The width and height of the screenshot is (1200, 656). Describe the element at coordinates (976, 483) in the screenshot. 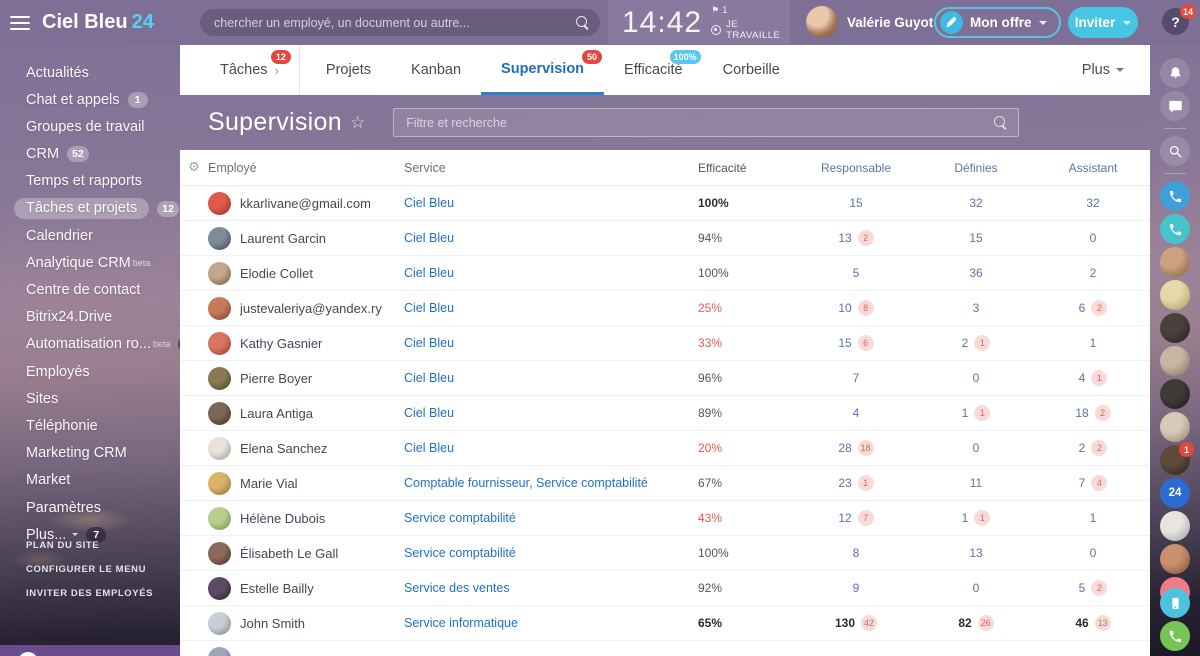

I see `cell-definies: 11` at that location.